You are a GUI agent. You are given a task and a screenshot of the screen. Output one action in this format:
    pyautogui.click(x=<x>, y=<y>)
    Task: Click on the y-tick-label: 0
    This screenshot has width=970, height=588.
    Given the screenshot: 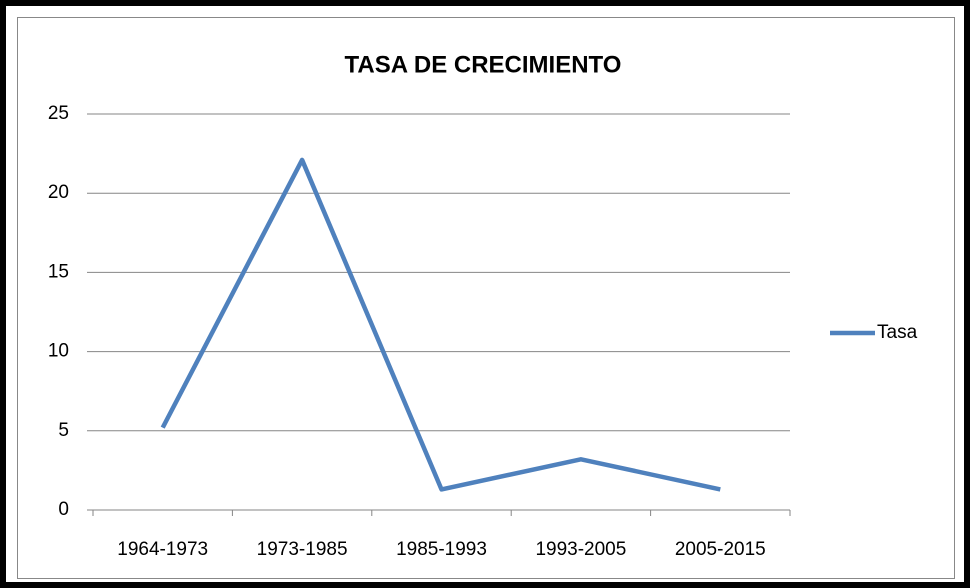 What is the action you would take?
    pyautogui.click(x=63, y=509)
    